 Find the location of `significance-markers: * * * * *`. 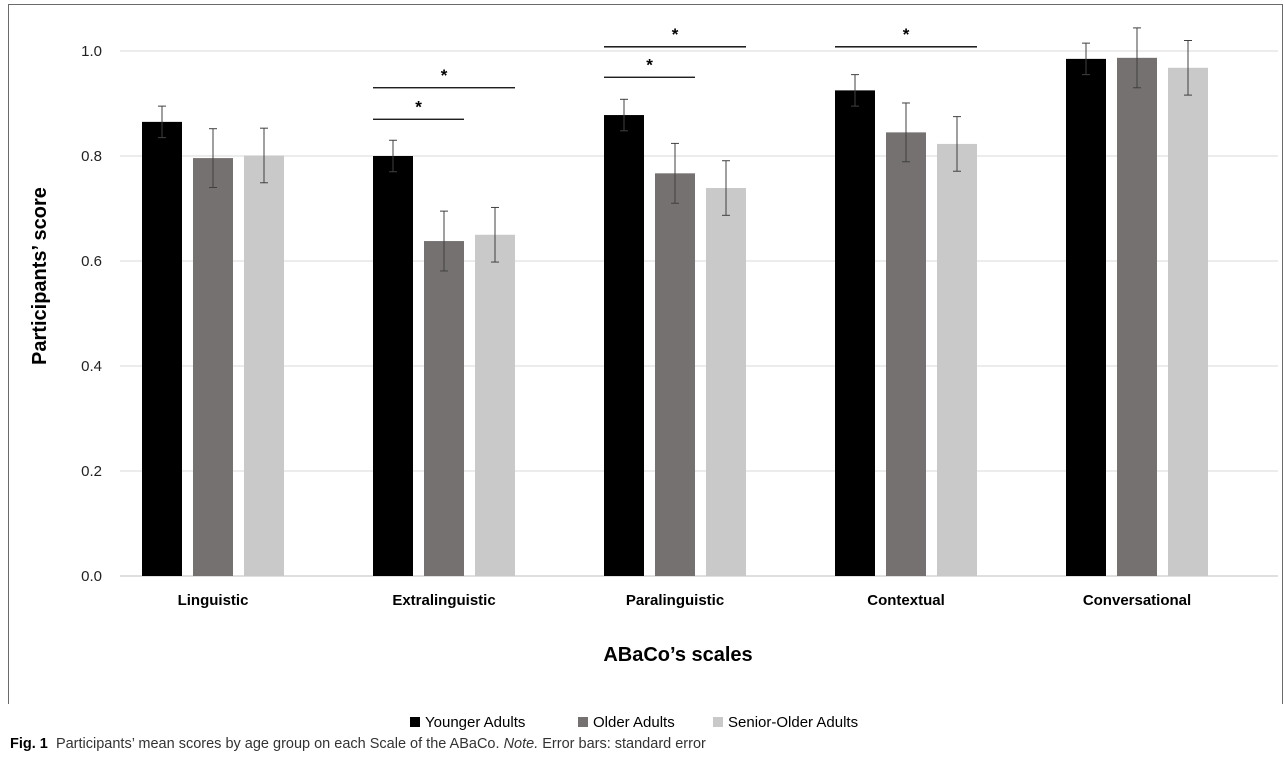

significance-markers: * * * * * is located at coordinates (675, 72).